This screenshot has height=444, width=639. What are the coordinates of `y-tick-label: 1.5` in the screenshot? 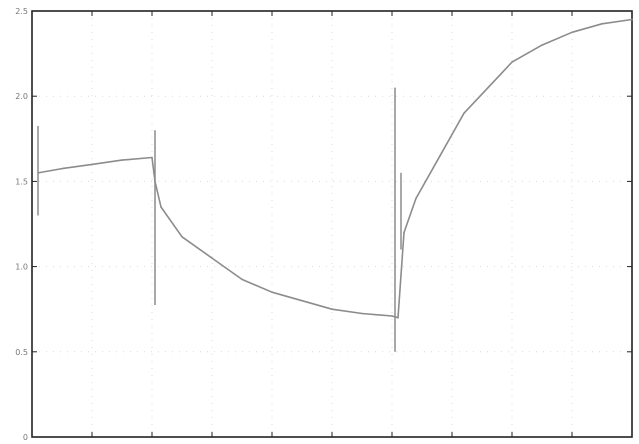 It's located at (21, 181).